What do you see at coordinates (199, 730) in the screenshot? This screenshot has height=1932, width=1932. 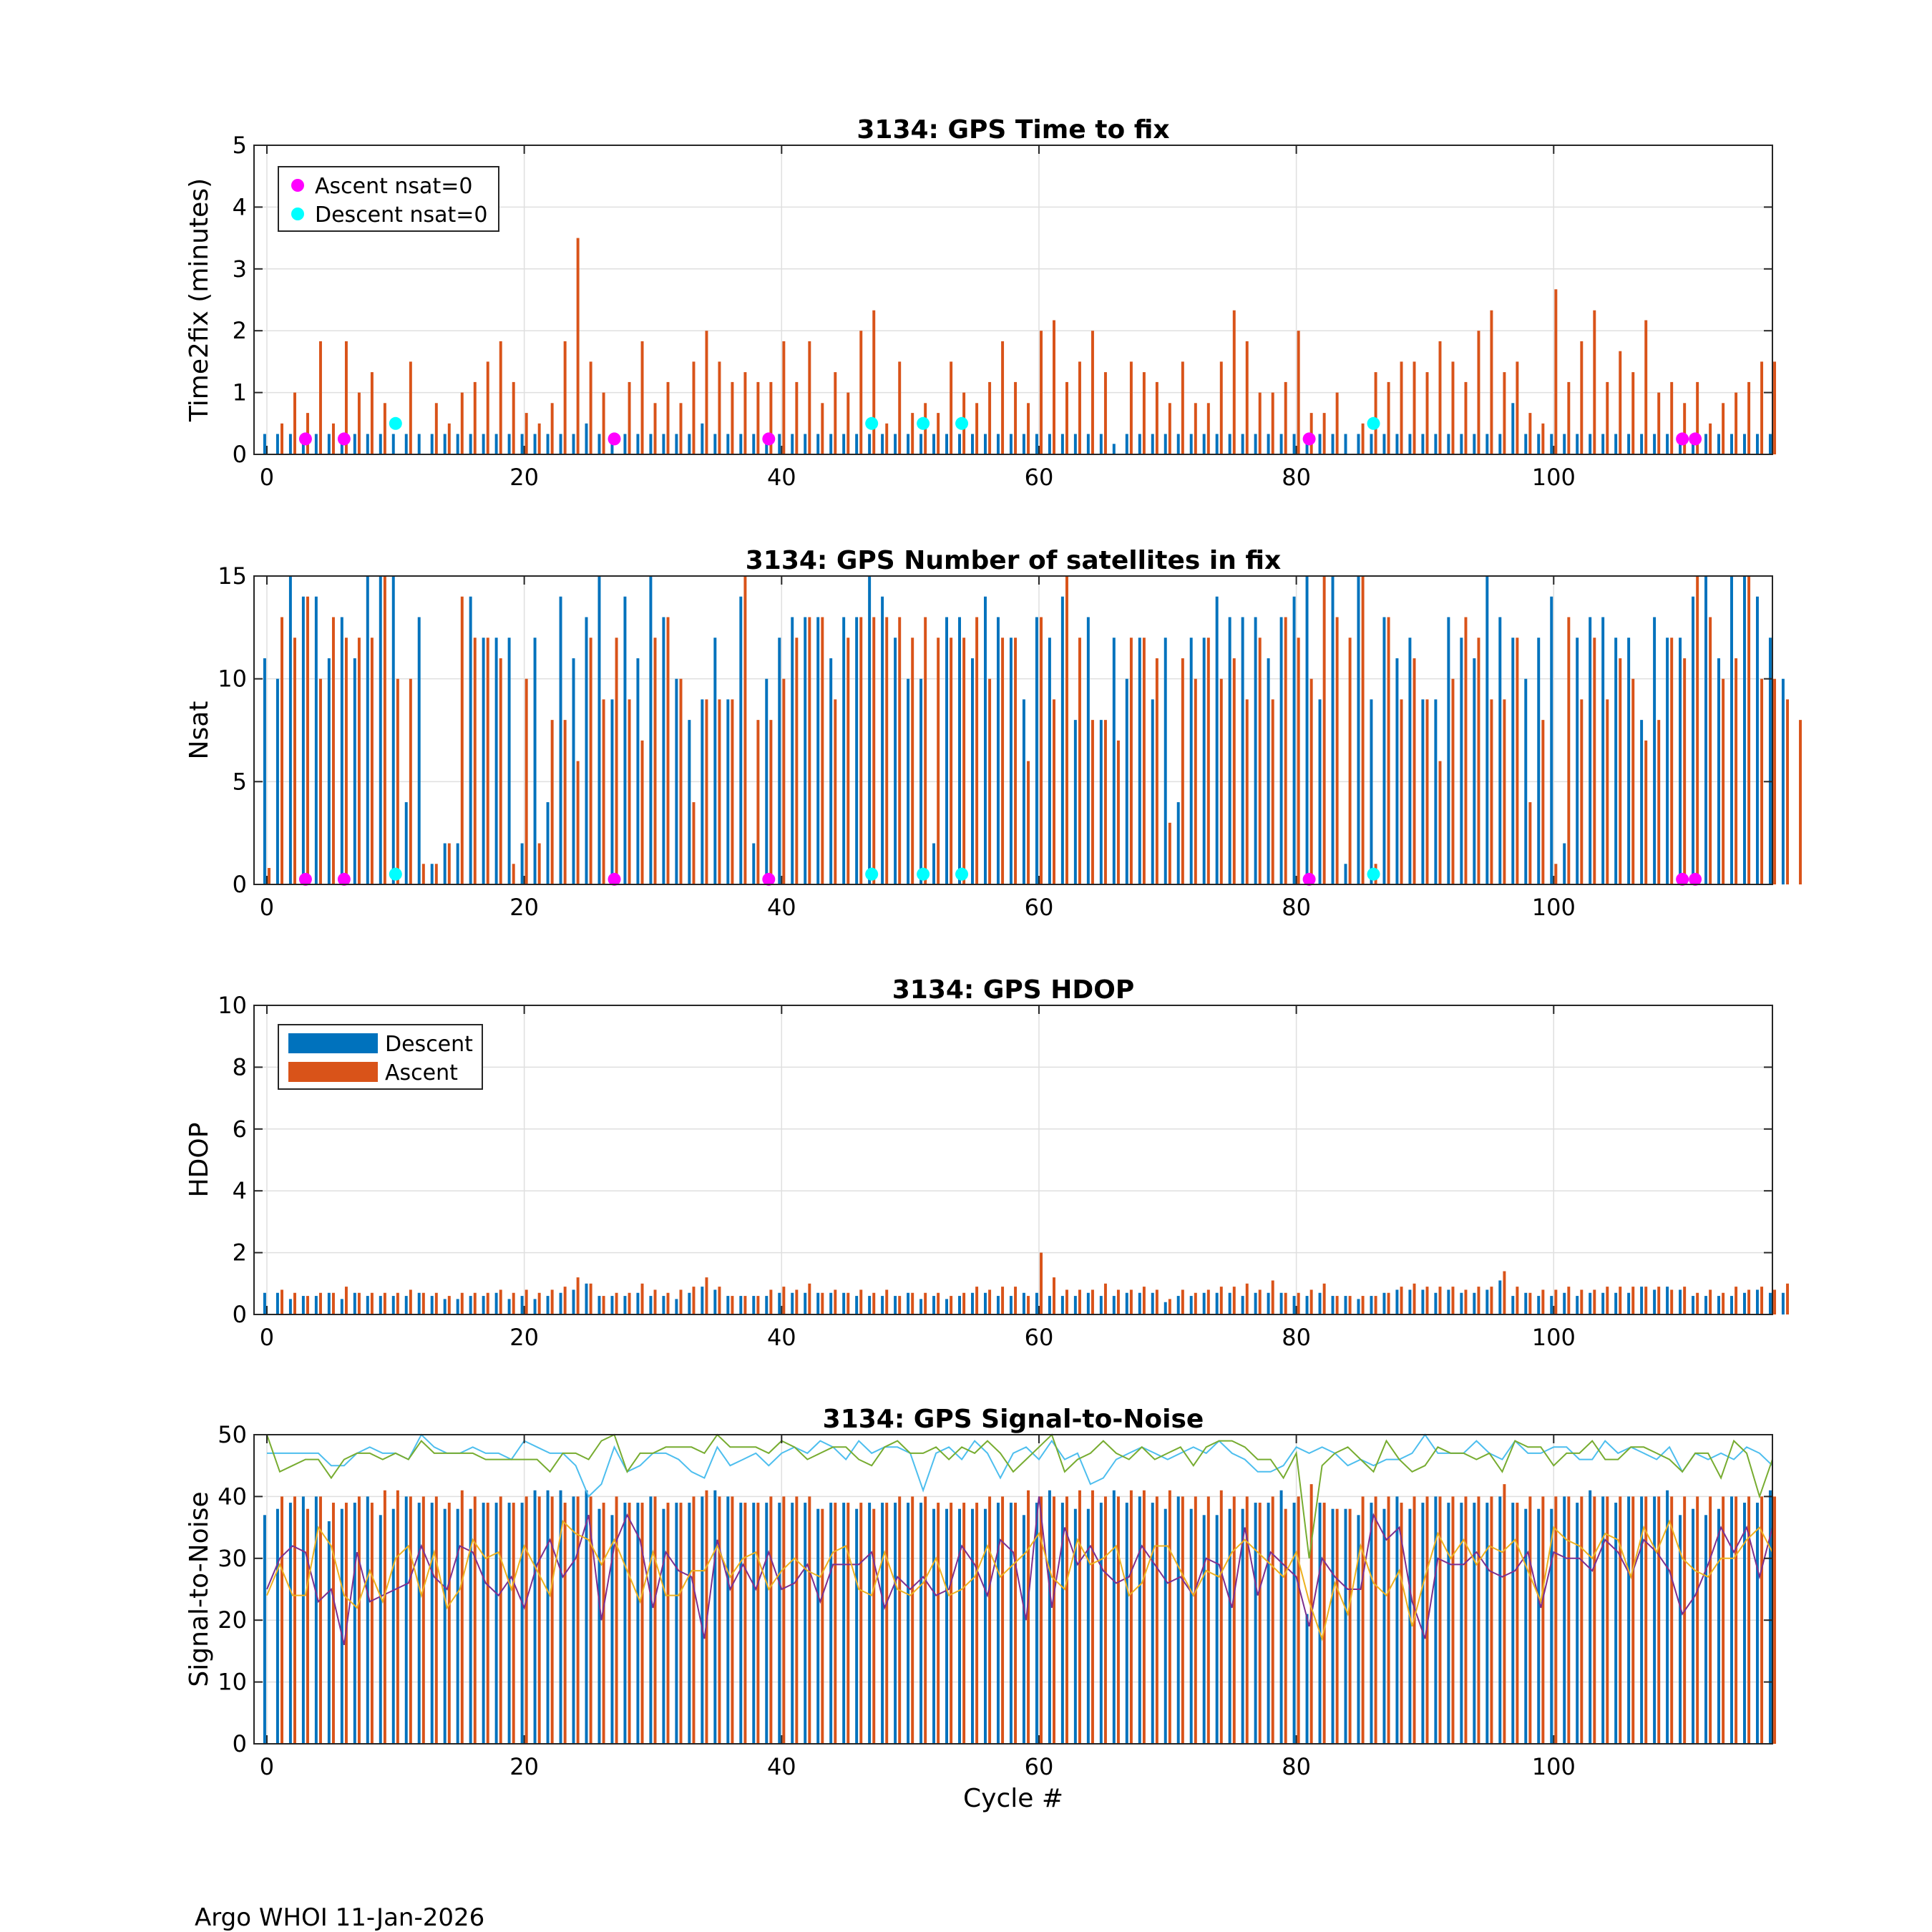 I see `y-axis-label: Nsat` at bounding box center [199, 730].